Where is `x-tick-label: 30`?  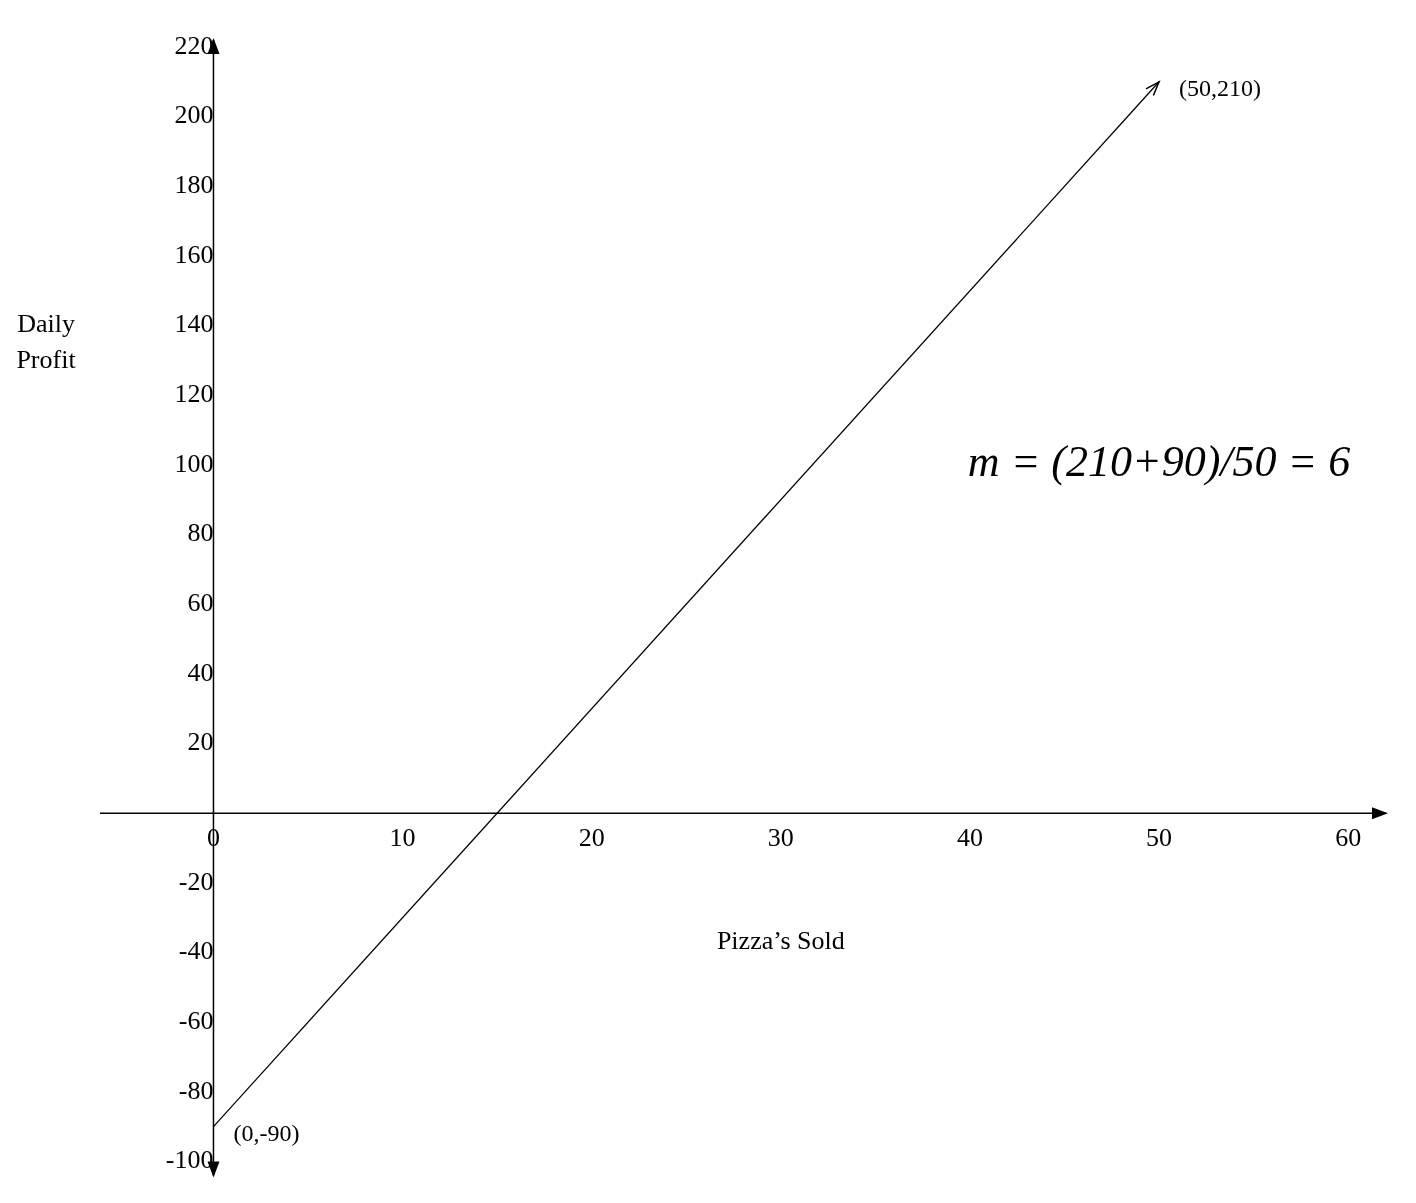 x-tick-label: 30 is located at coordinates (780, 837).